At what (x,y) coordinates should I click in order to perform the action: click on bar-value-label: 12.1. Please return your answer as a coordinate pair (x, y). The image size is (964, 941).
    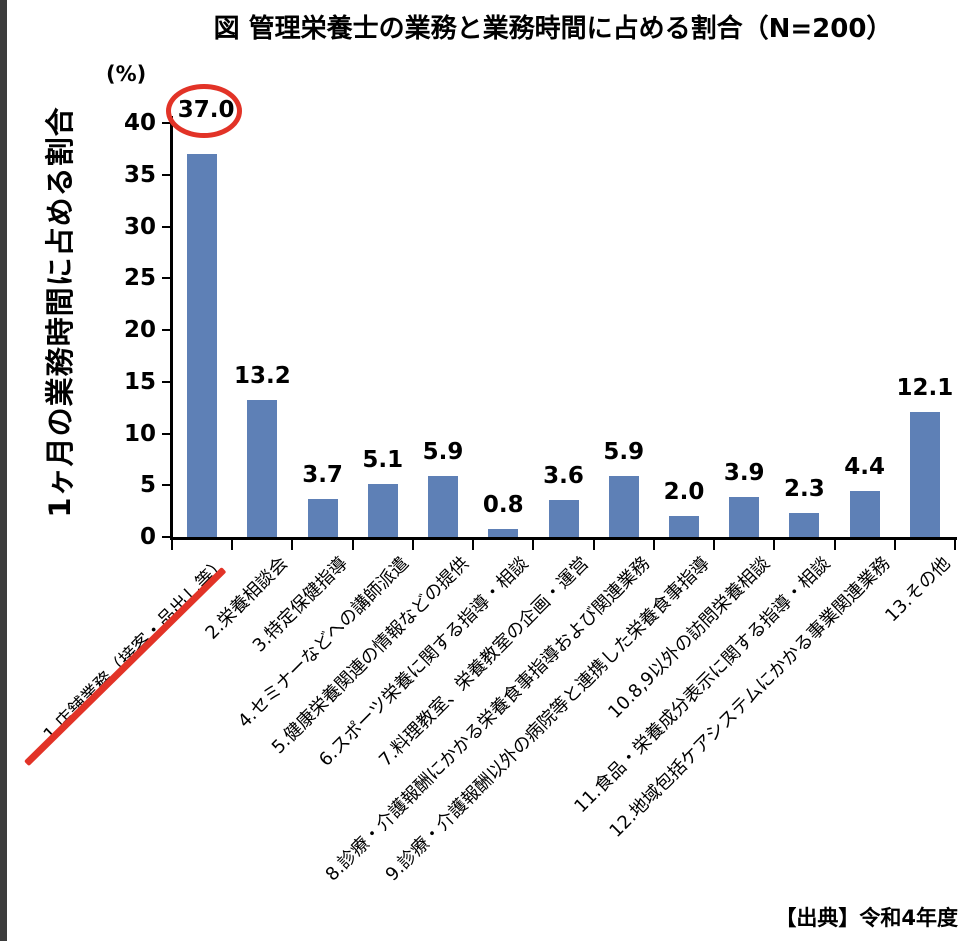
    Looking at the image, I should click on (925, 387).